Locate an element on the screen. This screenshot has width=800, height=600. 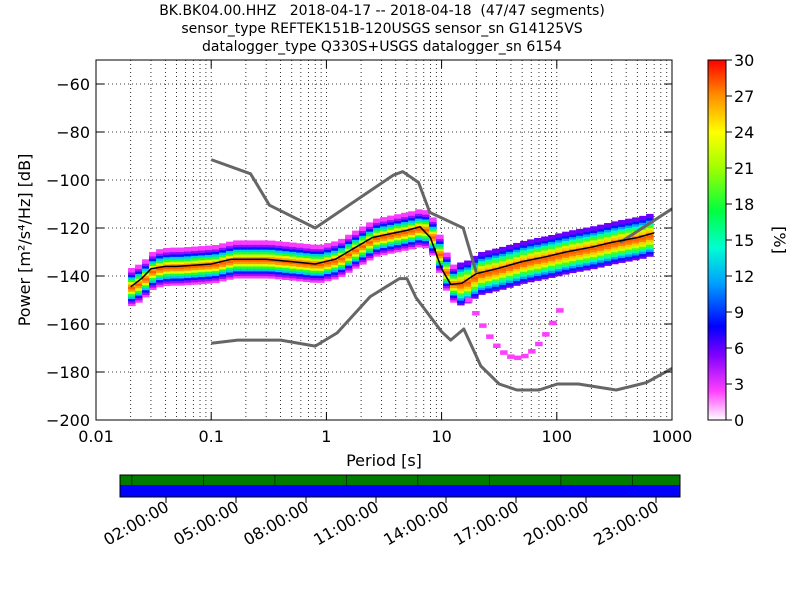
y-tick-label: −120 is located at coordinates (68, 228).